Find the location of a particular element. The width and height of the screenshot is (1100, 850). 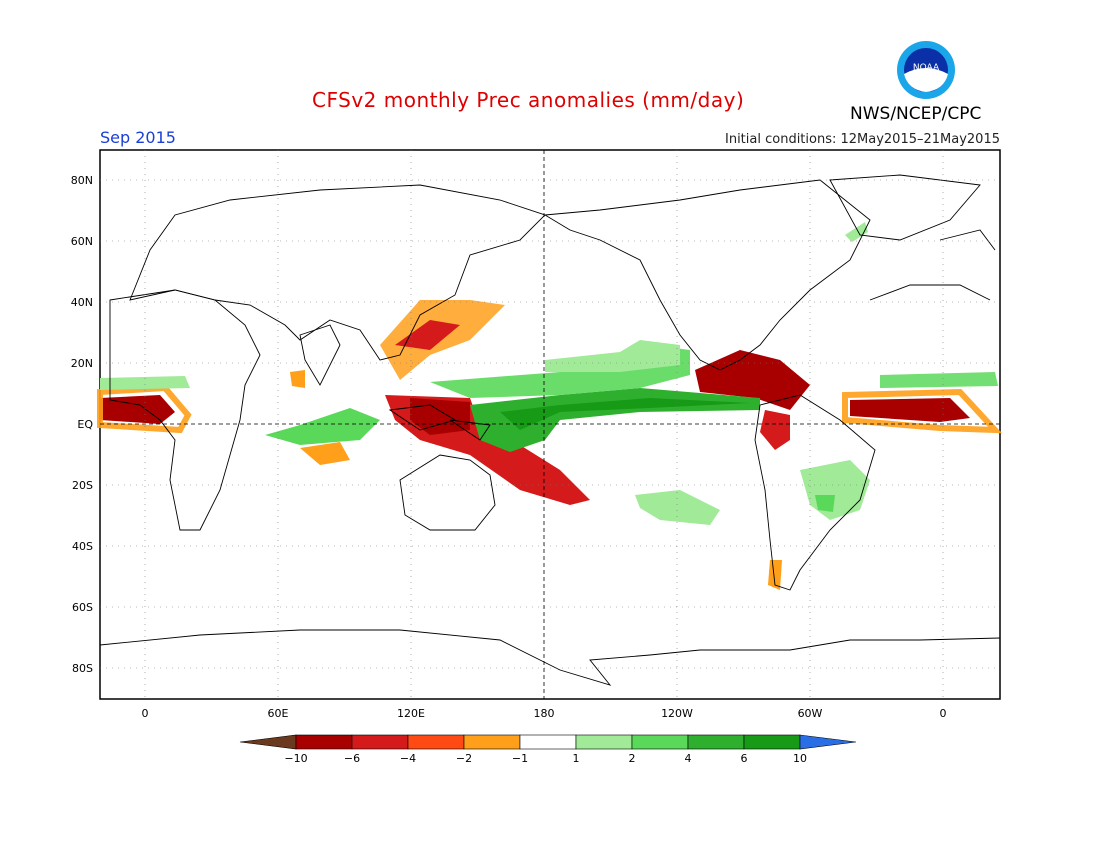

colorbar: −10 −6 −4 −2 −1 1 2 4 6 10 is located at coordinates (548, 749).